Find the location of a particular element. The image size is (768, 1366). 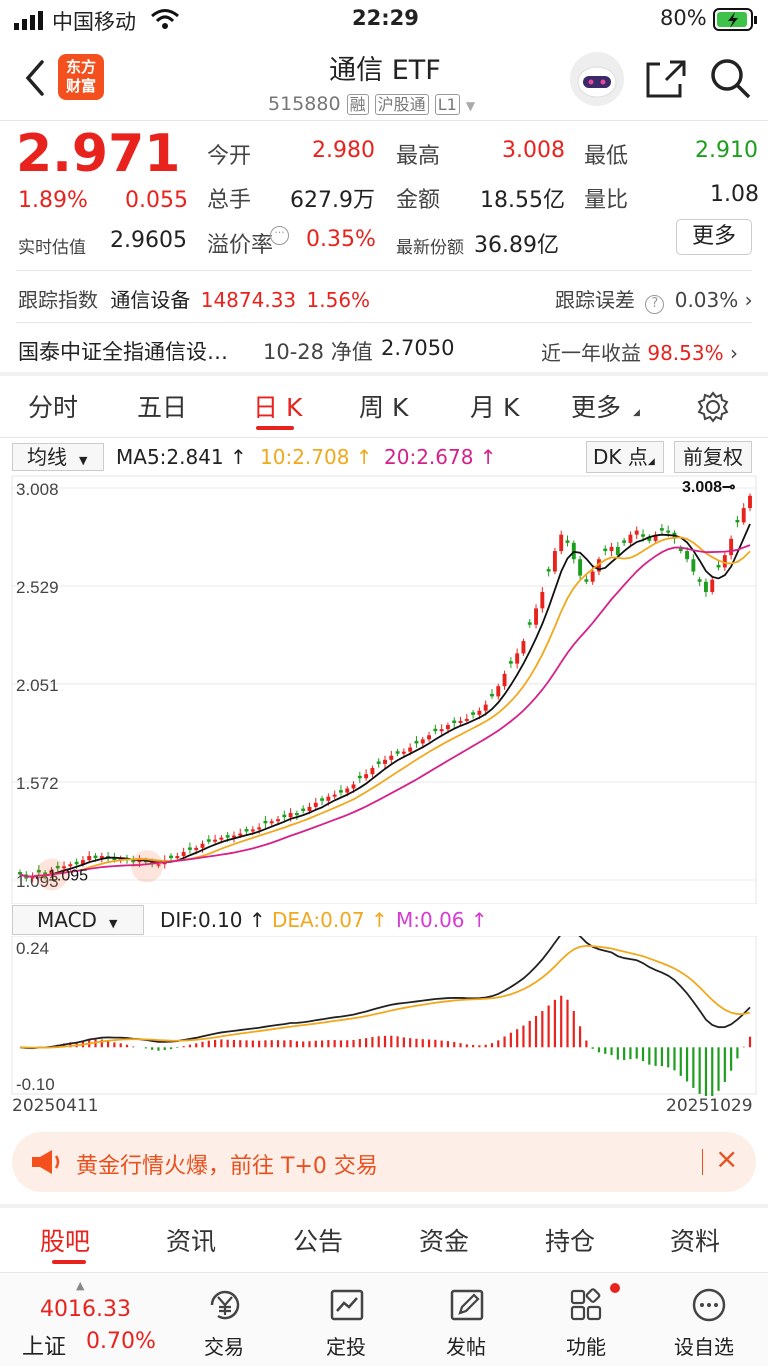

fund-return-label: 近一年收益 is located at coordinates (591, 353).